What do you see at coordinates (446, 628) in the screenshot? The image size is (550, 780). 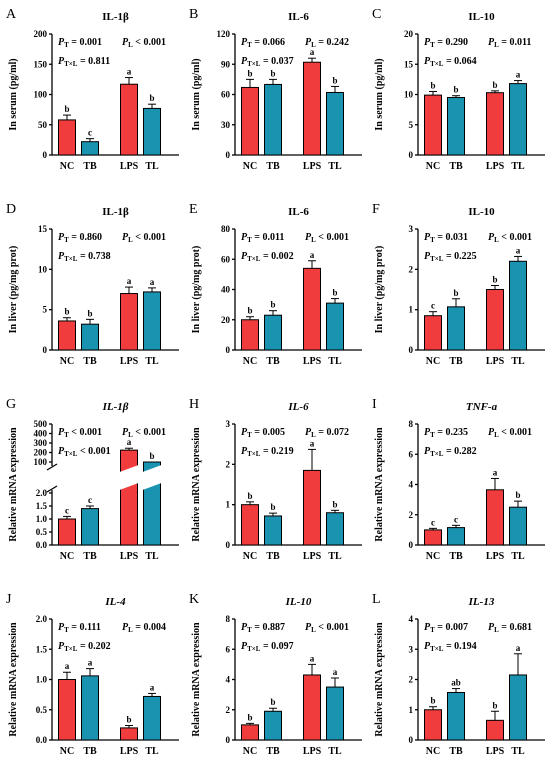 I see `stat-p-t: PT = 0.007` at bounding box center [446, 628].